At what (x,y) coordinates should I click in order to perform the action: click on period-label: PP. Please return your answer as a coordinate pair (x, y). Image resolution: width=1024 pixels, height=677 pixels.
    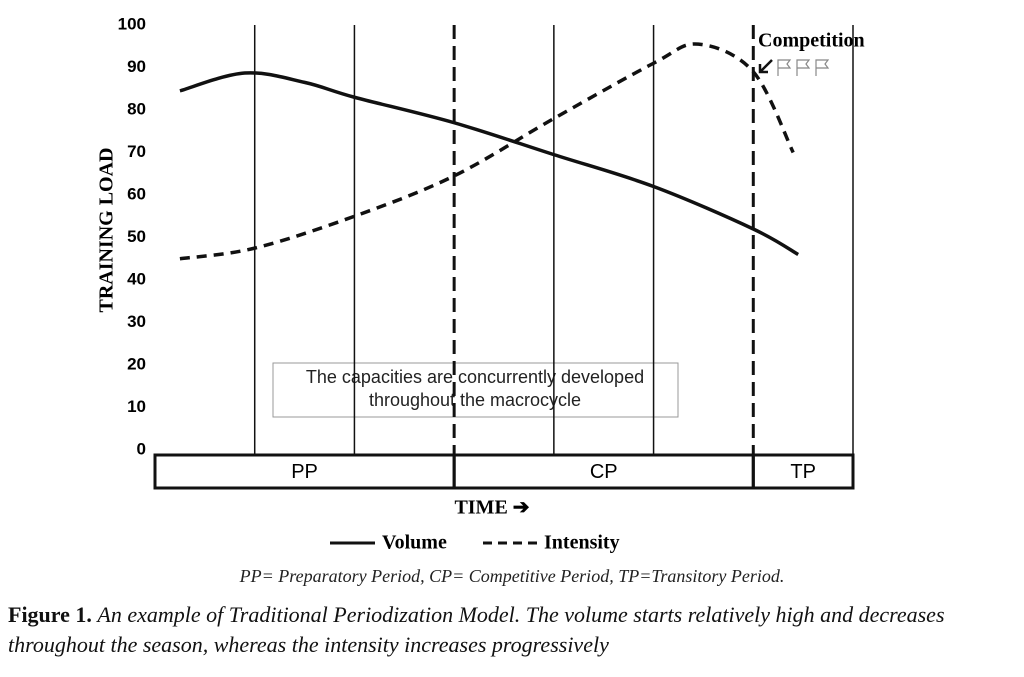
    Looking at the image, I should click on (304, 472).